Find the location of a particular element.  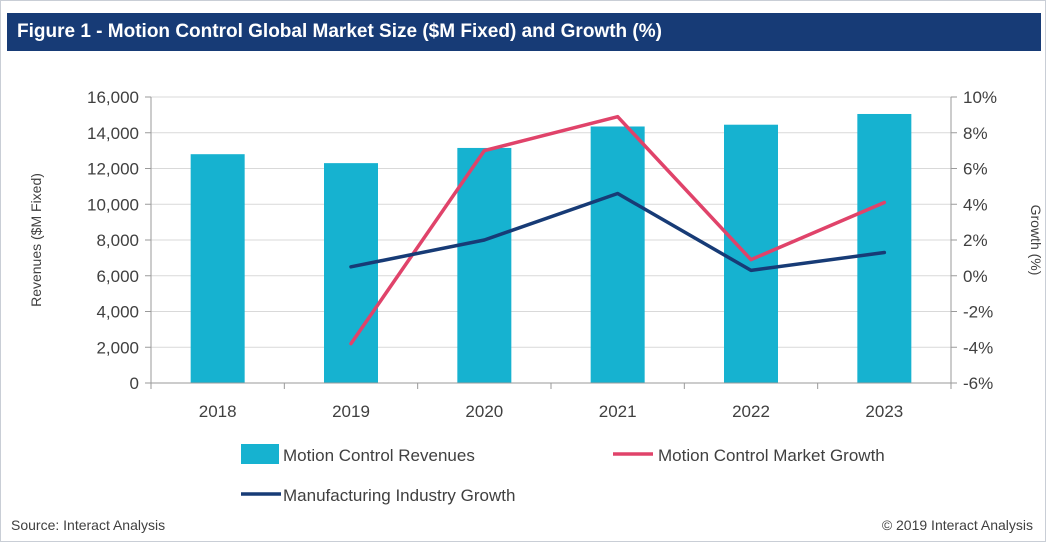

y2-tick-label: -6% is located at coordinates (978, 383).